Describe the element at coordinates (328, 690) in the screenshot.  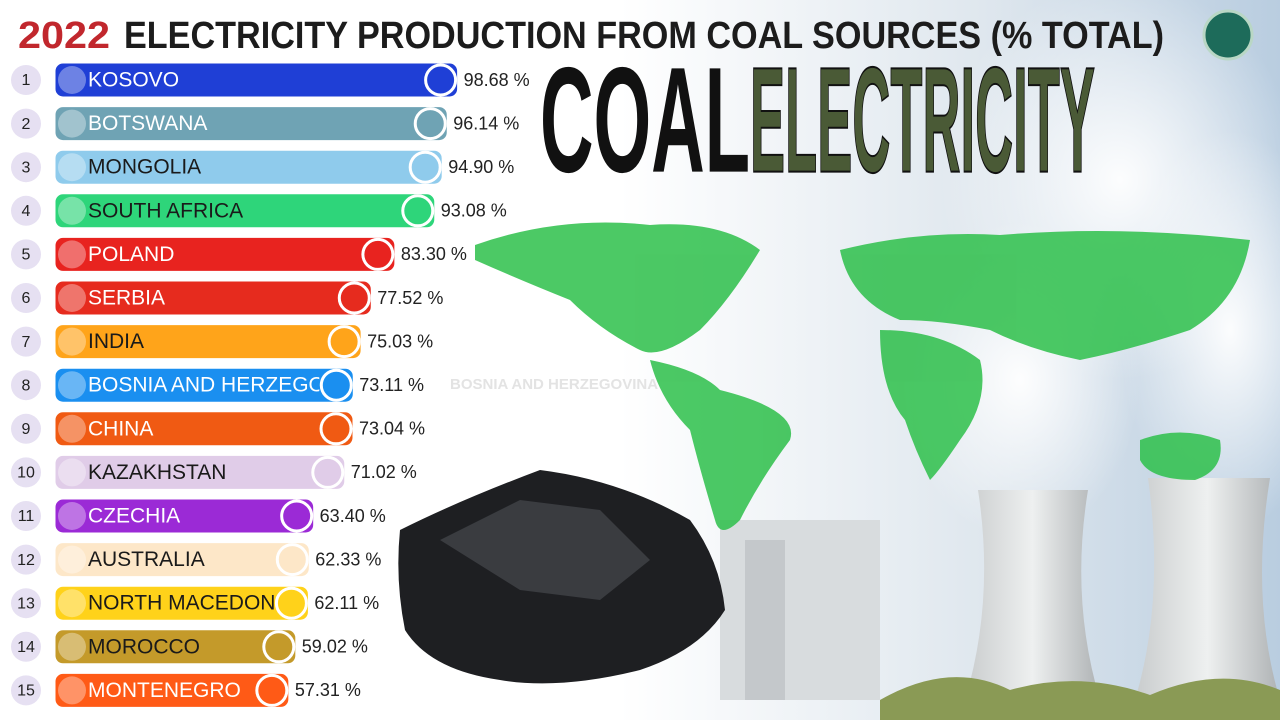
I see `value-label: 57.31 %` at that location.